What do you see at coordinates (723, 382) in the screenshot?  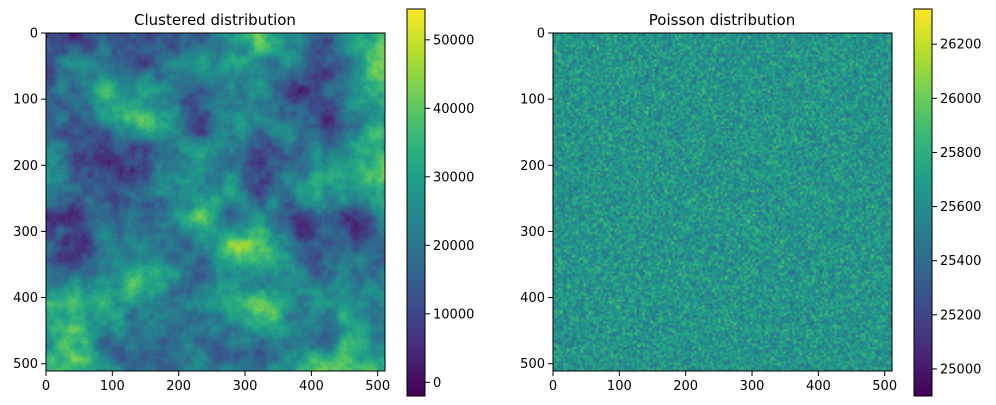 I see `x-axis-poisson: 0 100 200 300 400 500` at bounding box center [723, 382].